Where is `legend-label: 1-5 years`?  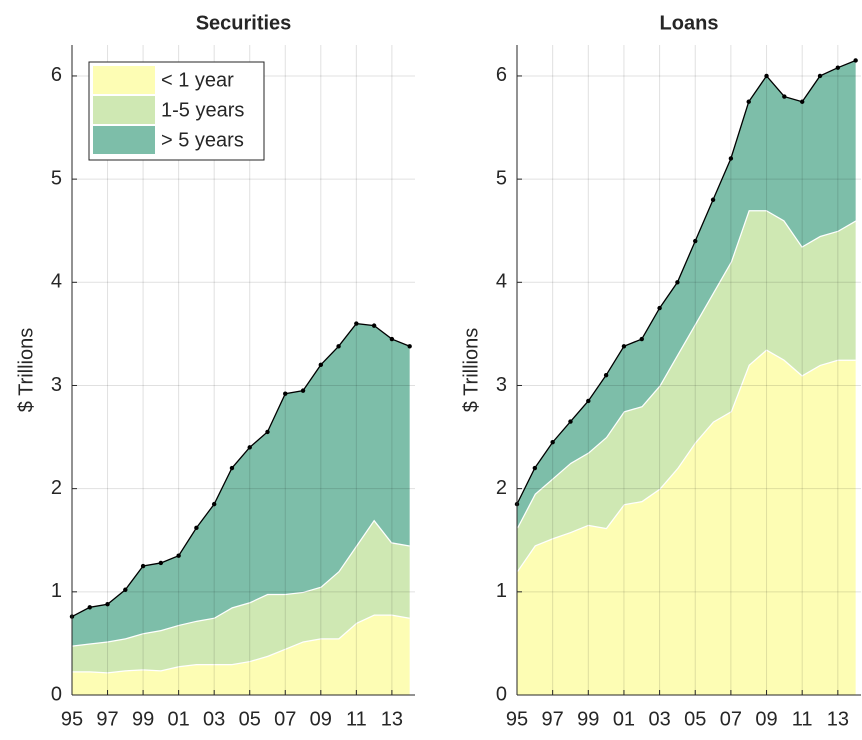
legend-label: 1-5 years is located at coordinates (202, 110).